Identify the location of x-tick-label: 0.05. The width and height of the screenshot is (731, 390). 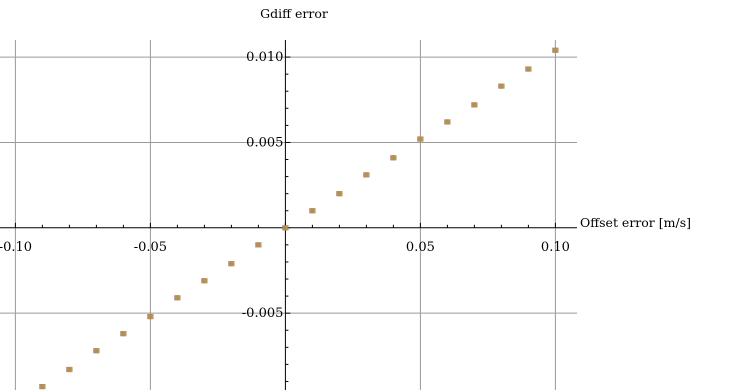
(420, 247).